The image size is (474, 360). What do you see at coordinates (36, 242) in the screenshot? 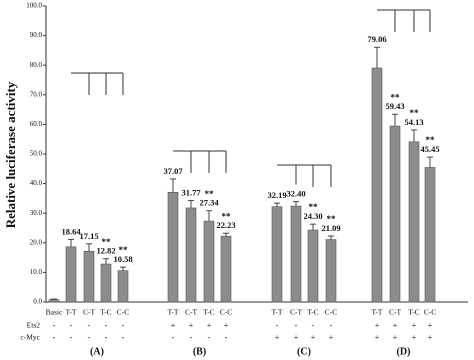
I see `y-tick-label: 20.0` at bounding box center [36, 242].